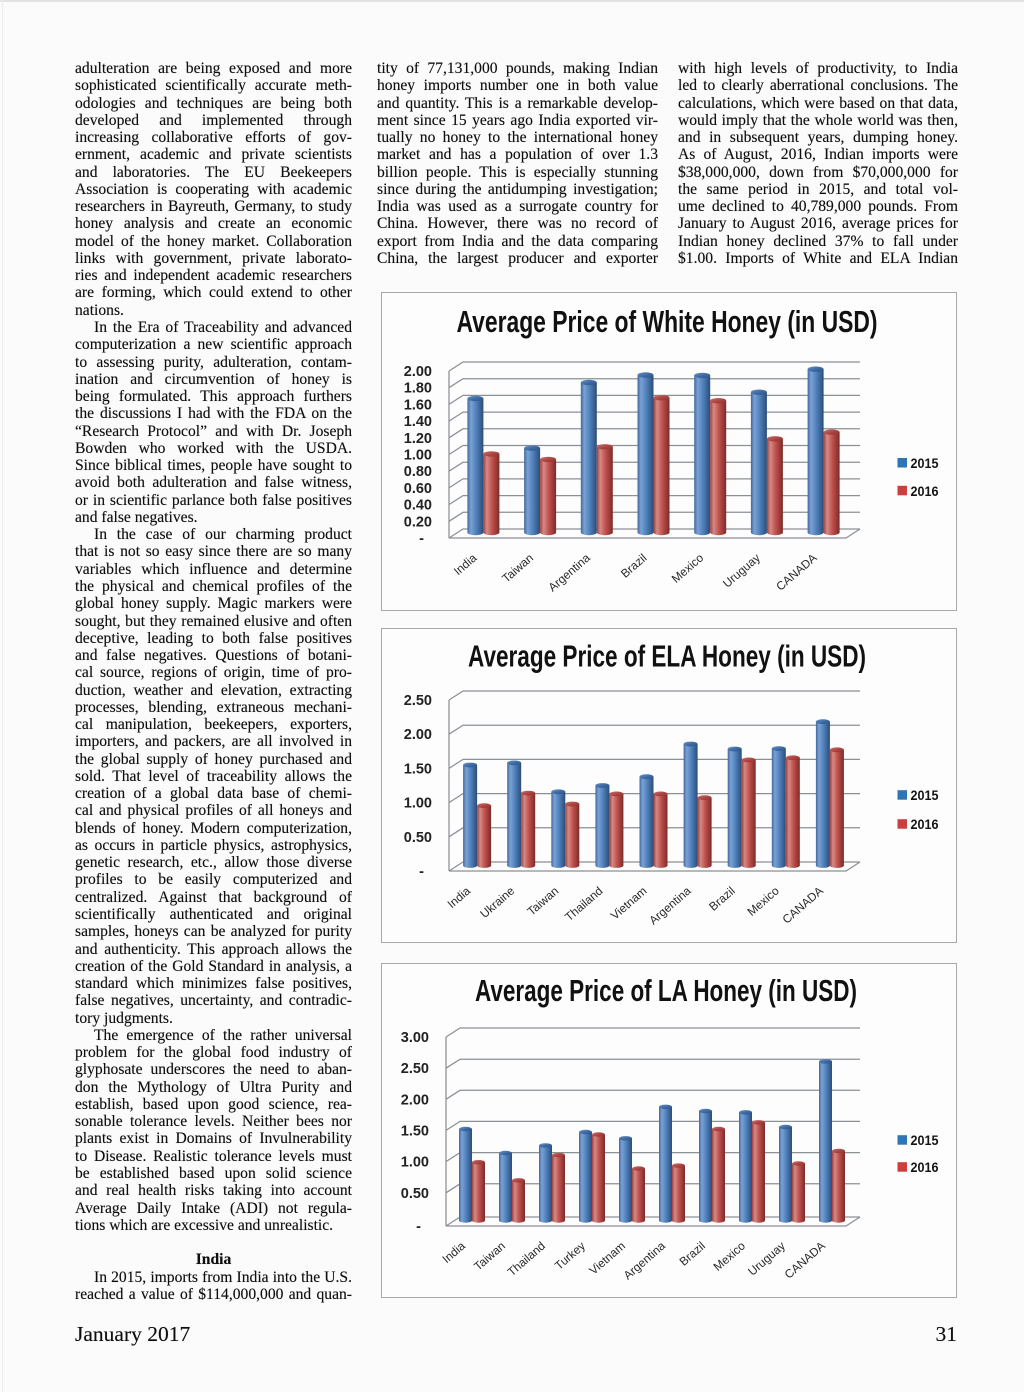 This screenshot has width=1024, height=1392. Describe the element at coordinates (418, 422) in the screenshot. I see `svg-text: 1.40` at that location.